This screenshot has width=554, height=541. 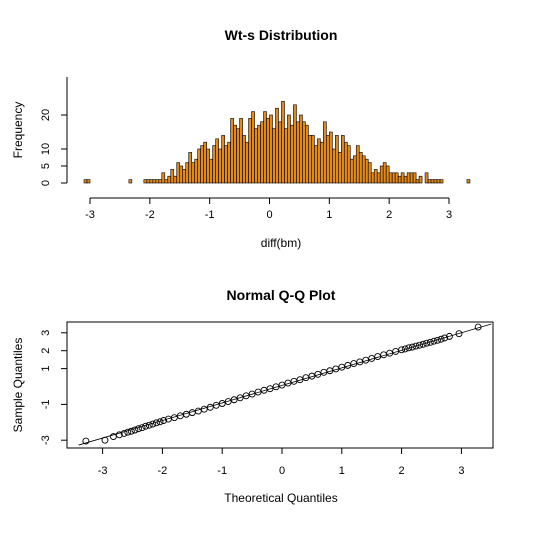 I want to click on qq-y-tick-label: 2, so click(x=46, y=351).